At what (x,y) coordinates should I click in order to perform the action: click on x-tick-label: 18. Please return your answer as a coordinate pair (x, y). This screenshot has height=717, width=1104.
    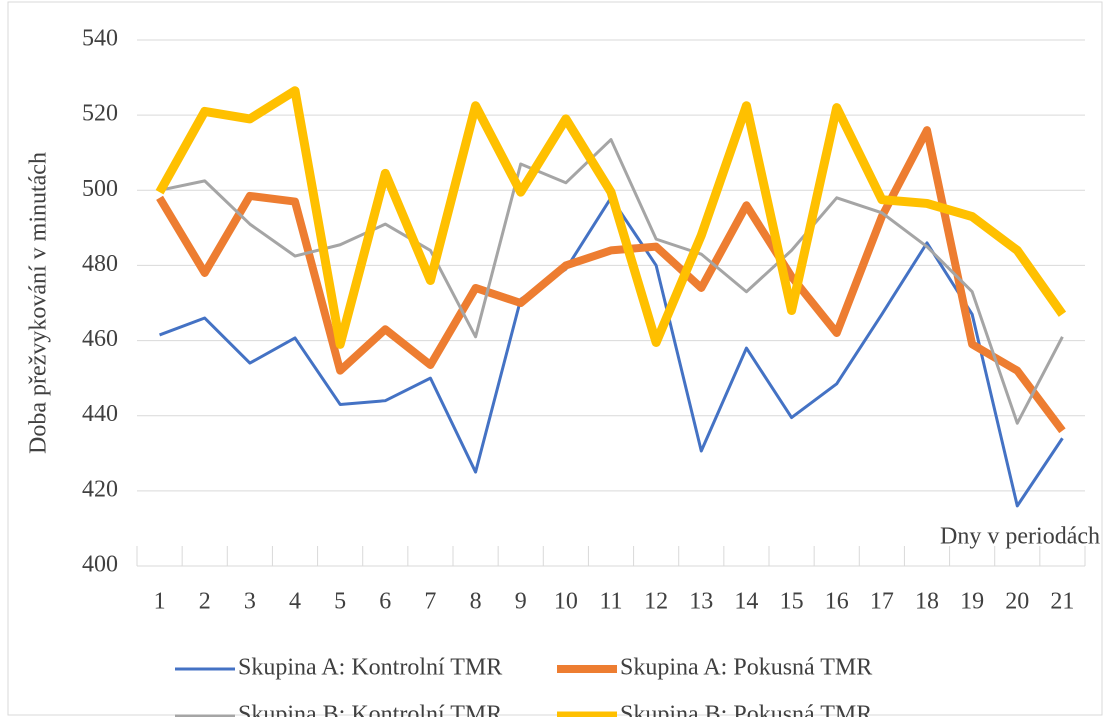
    Looking at the image, I should click on (927, 602).